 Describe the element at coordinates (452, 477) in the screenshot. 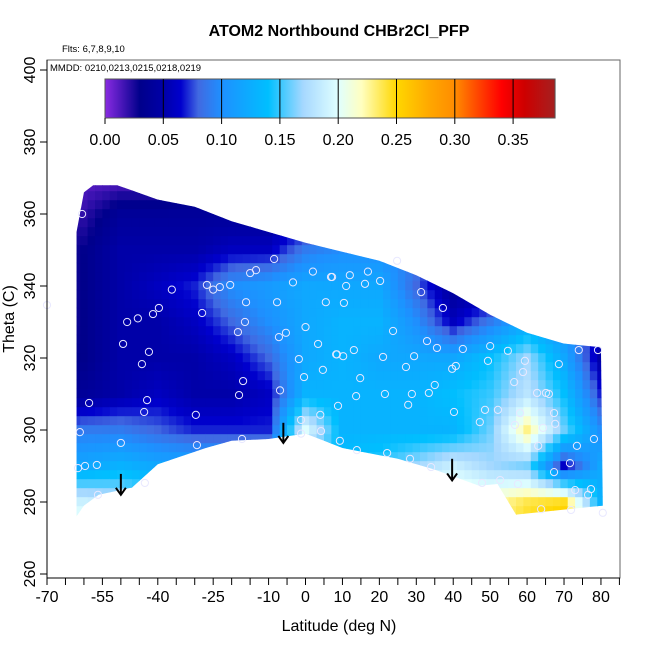

I see `arrow-head` at that location.